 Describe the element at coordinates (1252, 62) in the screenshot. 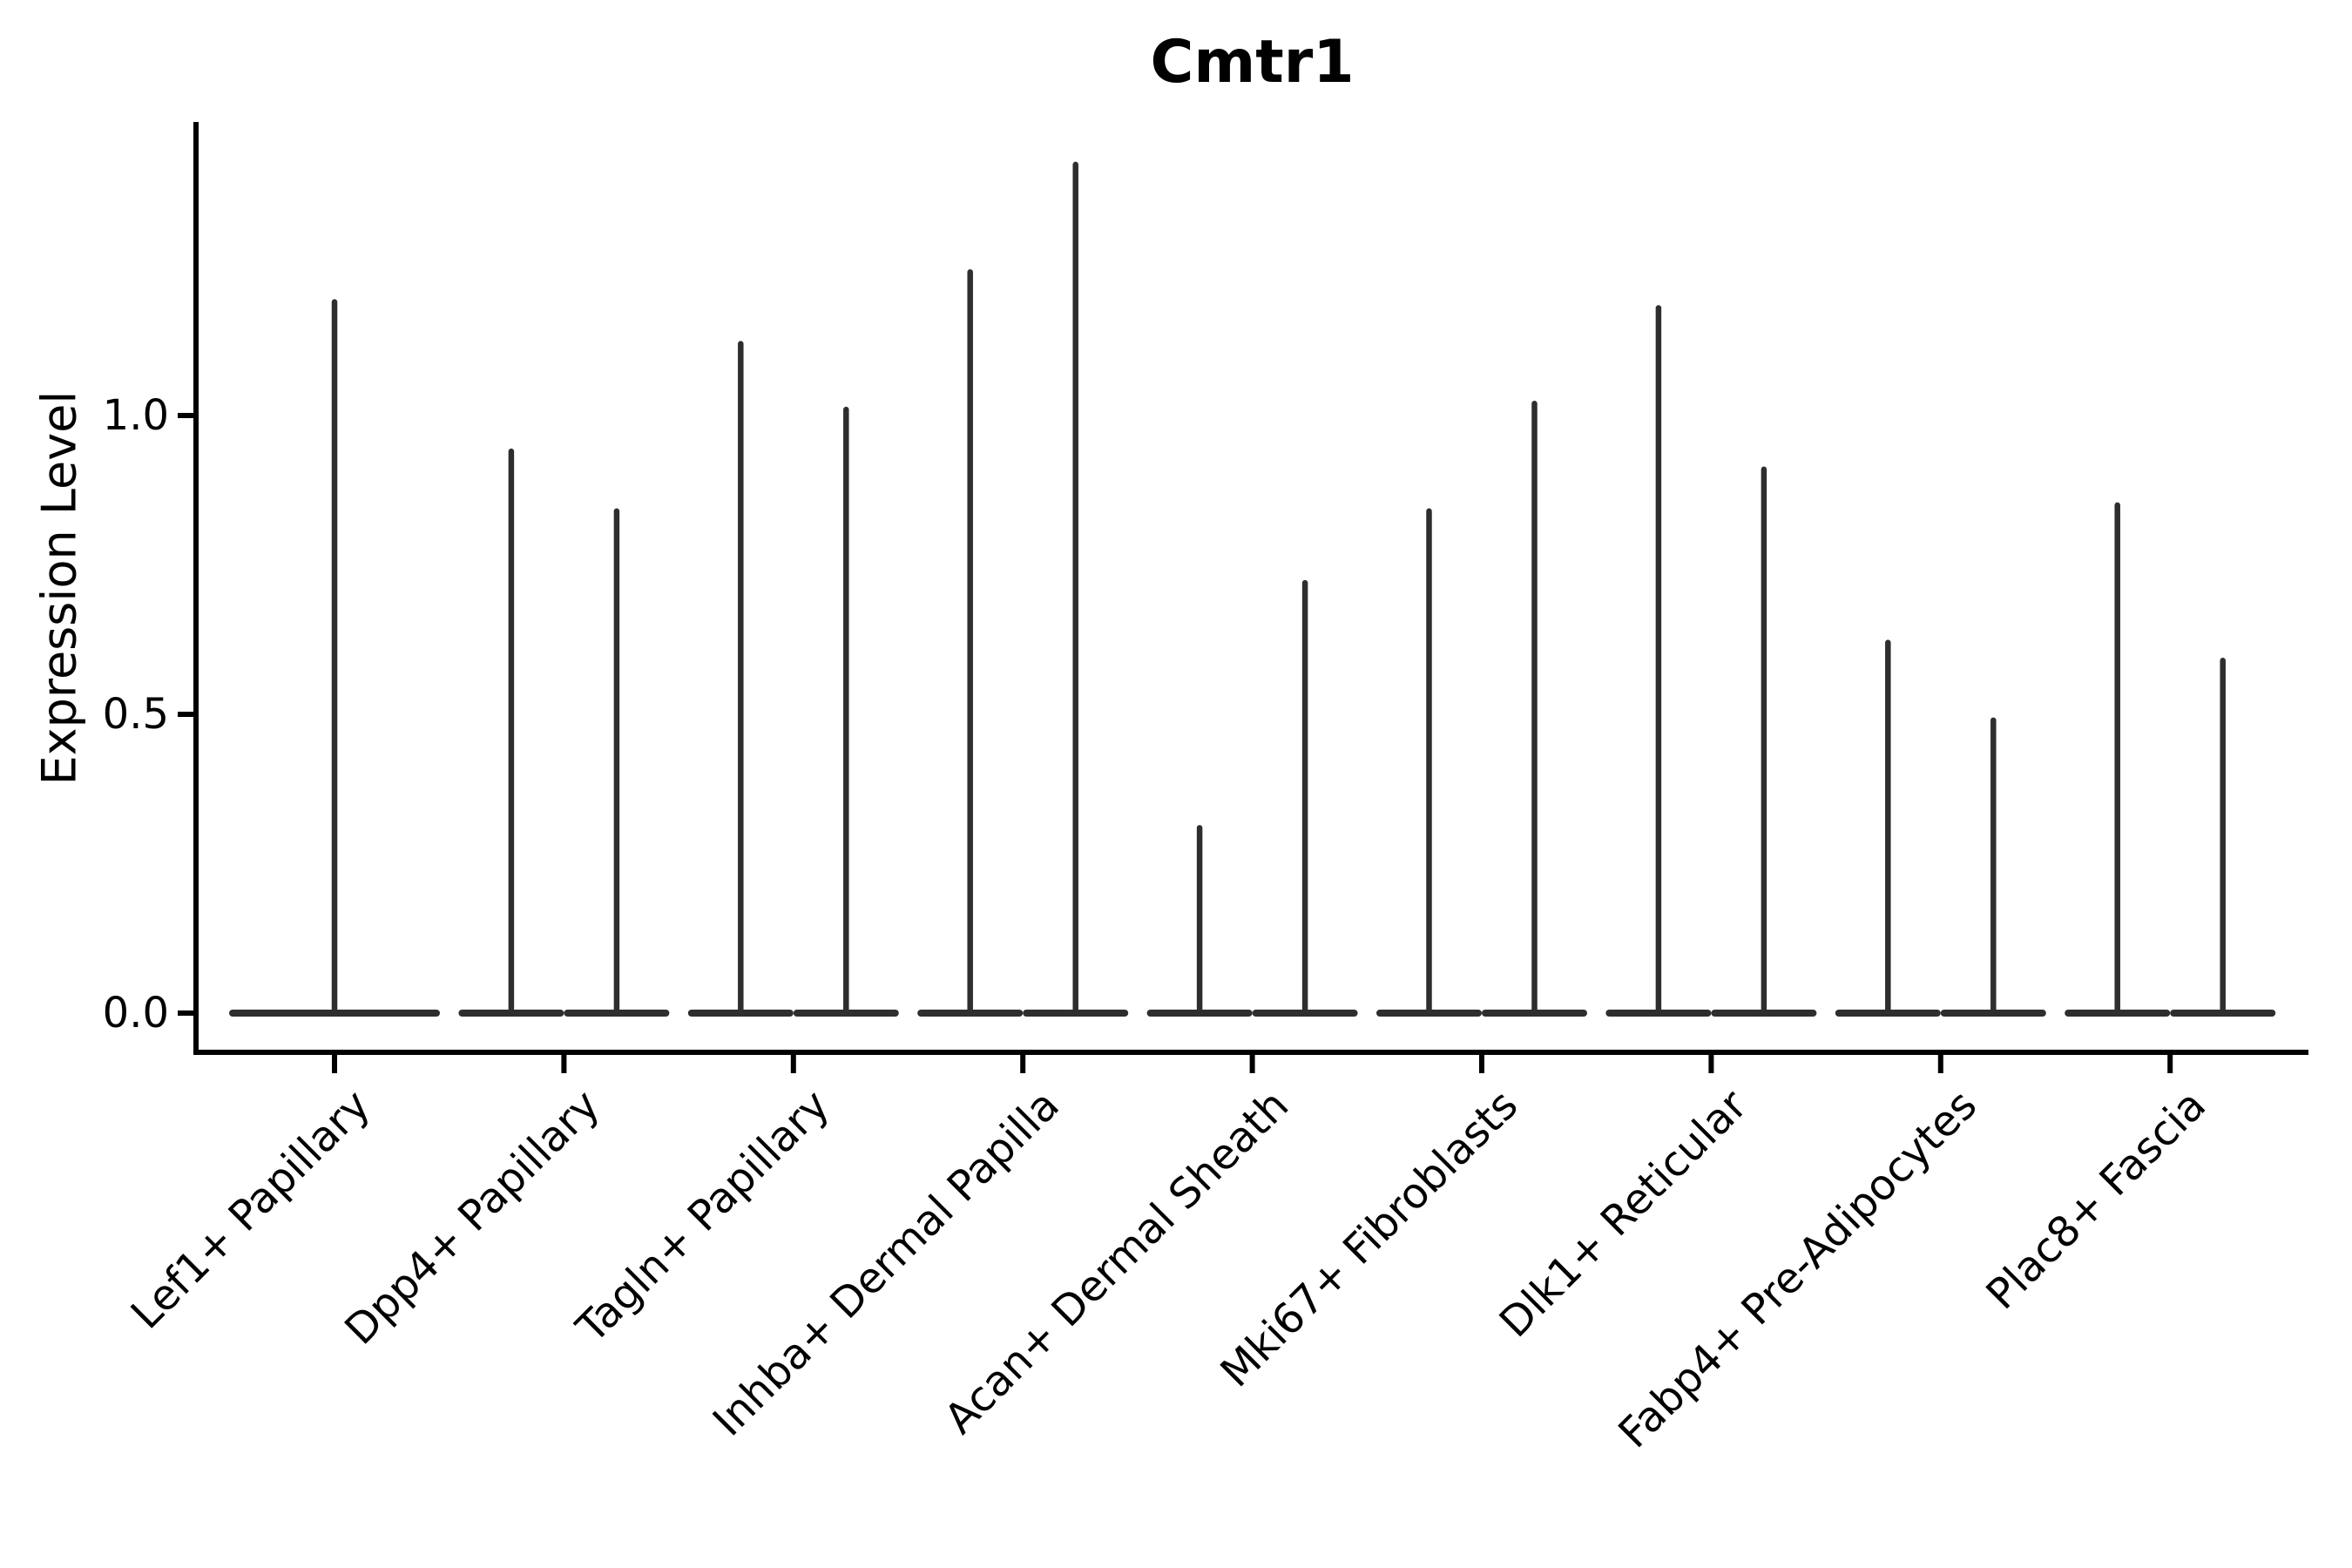

I see `chart-title: Cmtr1` at that location.